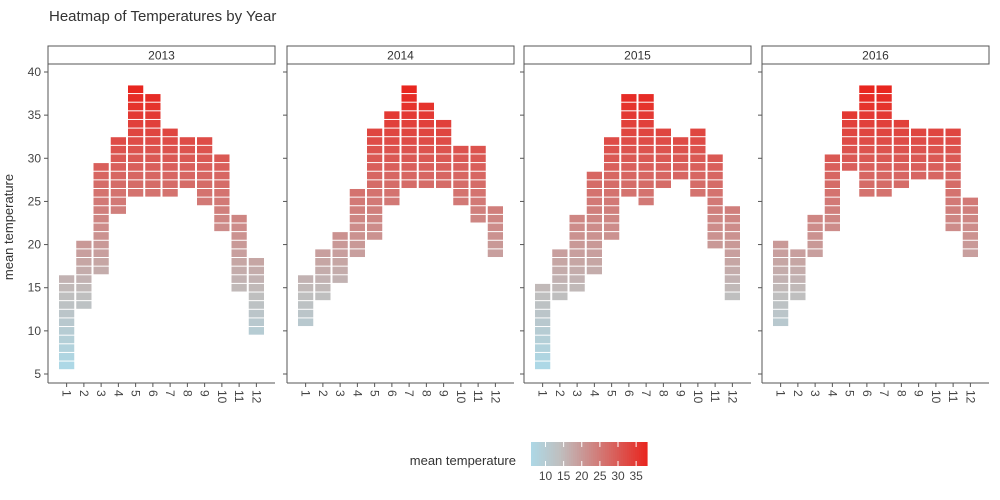 The width and height of the screenshot is (1000, 500). What do you see at coordinates (162, 16) in the screenshot?
I see `chart-title: Heatmap of Temperatures by Year` at bounding box center [162, 16].